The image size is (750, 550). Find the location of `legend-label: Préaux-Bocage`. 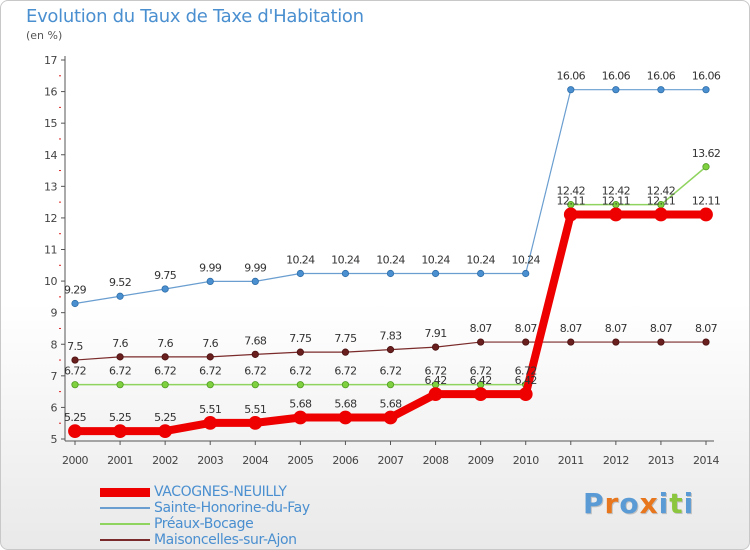

legend-label: Préaux-Bocage is located at coordinates (204, 524).